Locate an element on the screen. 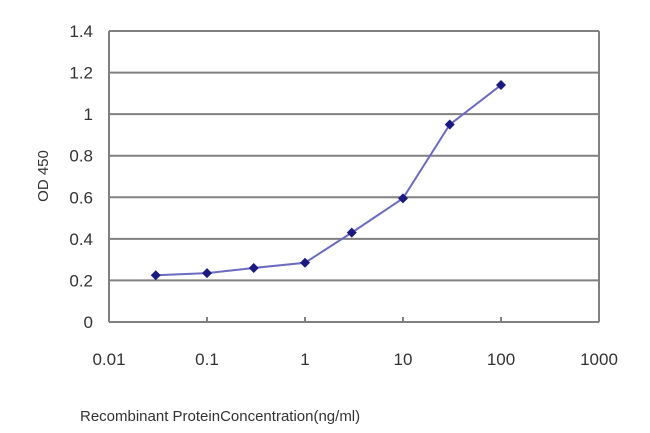 The height and width of the screenshot is (433, 650). y-tick-label: 0 is located at coordinates (88, 322).